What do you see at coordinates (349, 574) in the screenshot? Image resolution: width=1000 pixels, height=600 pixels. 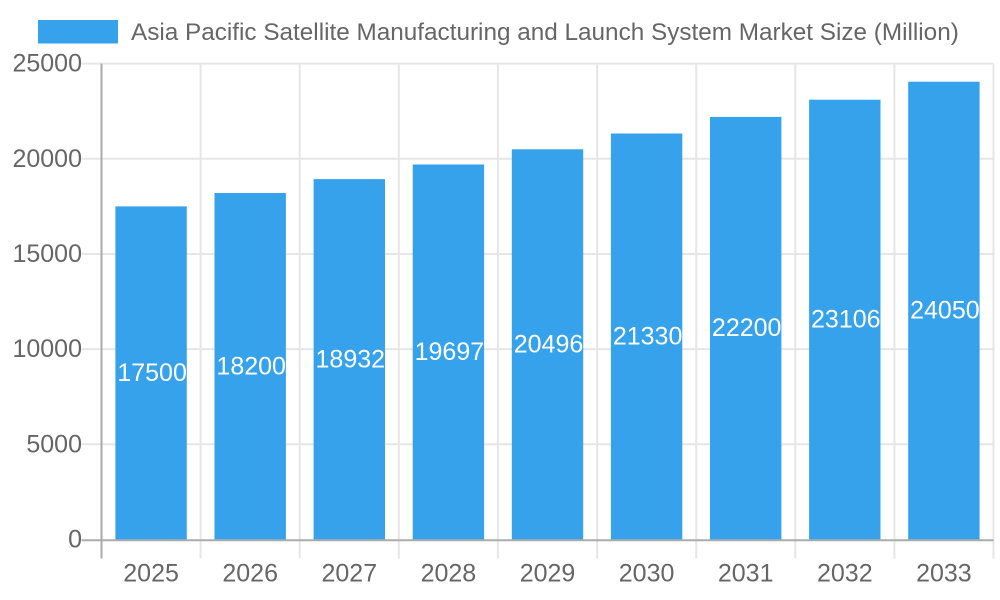 I see `svg-text: 2027` at bounding box center [349, 574].